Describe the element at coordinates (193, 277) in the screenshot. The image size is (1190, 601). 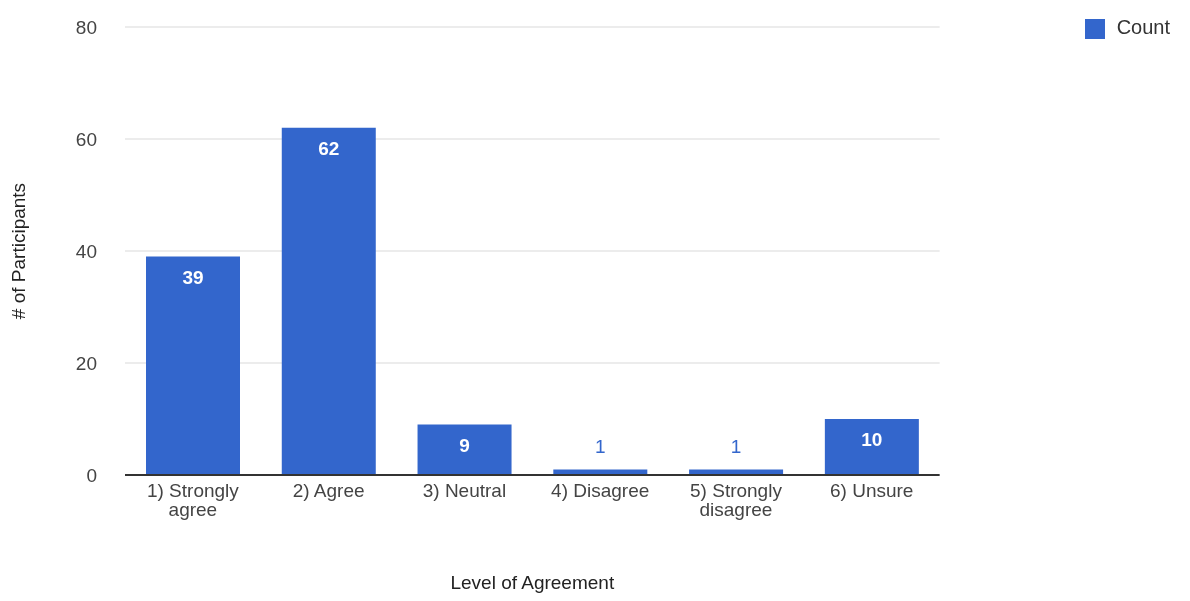
I see `data-label: 39` at that location.